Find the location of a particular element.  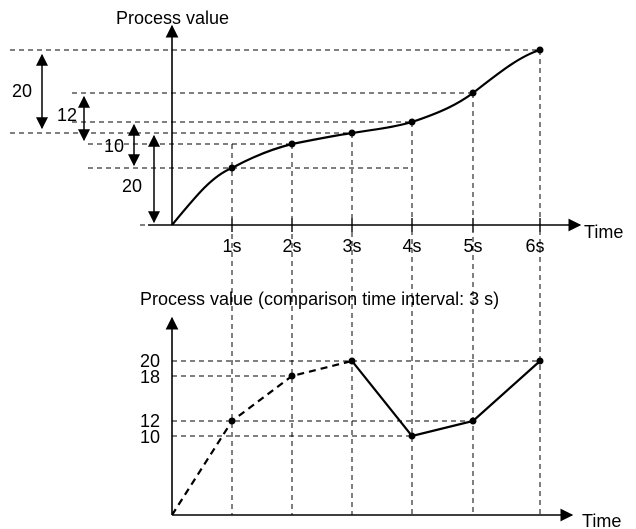

bottom-point-3s is located at coordinates (352, 361).